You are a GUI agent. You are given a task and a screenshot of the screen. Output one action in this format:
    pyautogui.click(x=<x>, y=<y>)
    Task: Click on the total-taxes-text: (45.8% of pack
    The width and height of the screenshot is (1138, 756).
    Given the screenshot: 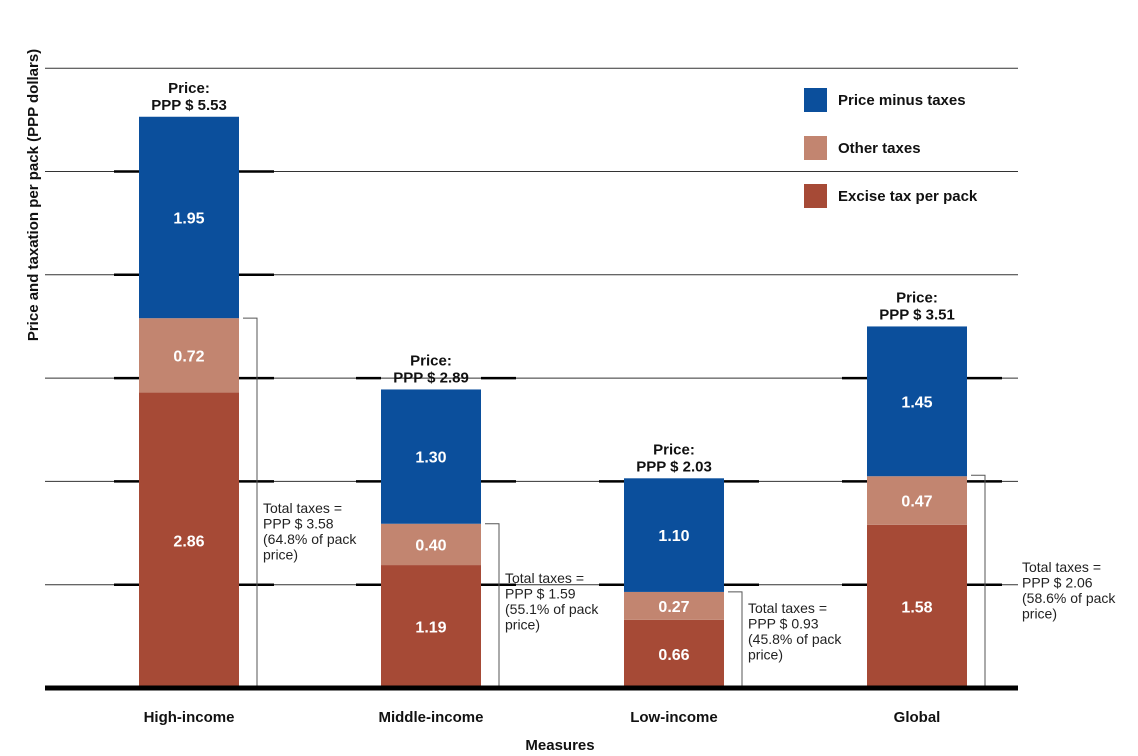 What is the action you would take?
    pyautogui.click(x=795, y=639)
    